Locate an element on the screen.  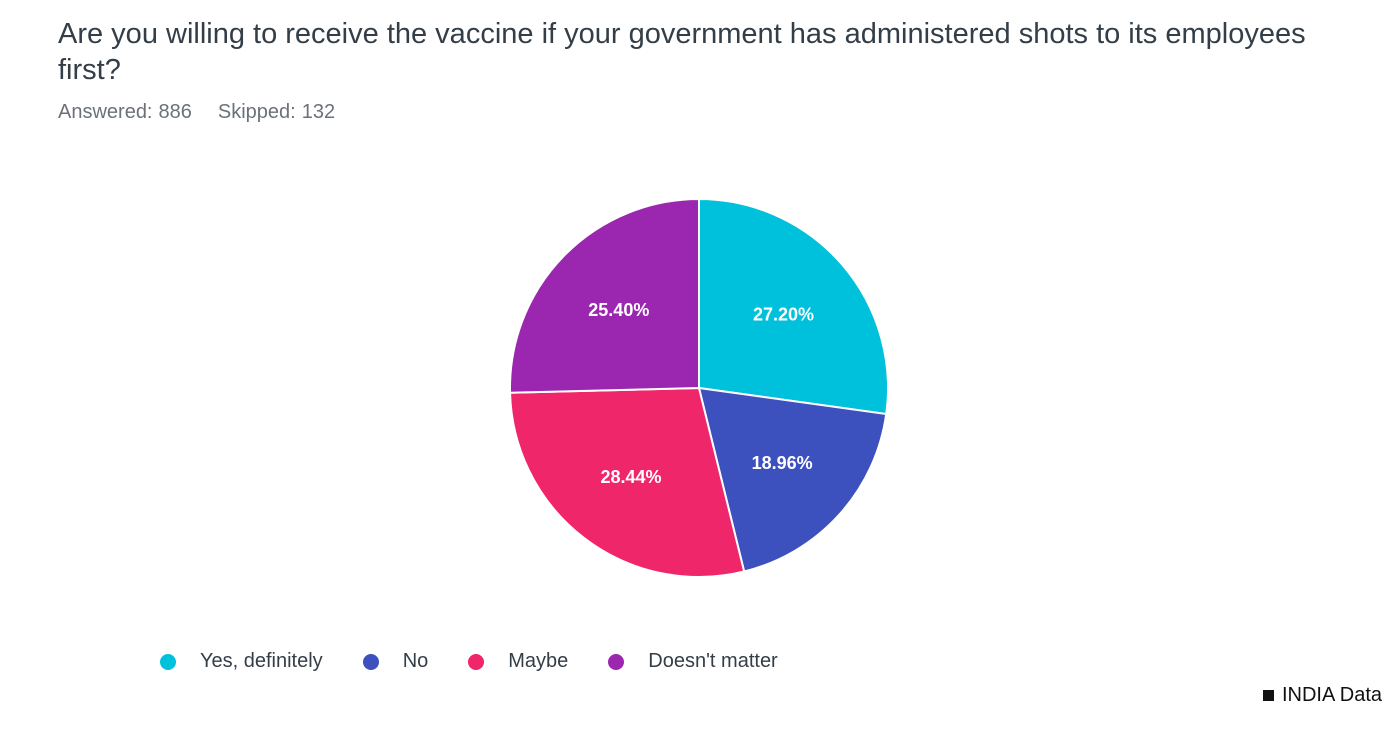
pie-slice-no is located at coordinates (792, 479).